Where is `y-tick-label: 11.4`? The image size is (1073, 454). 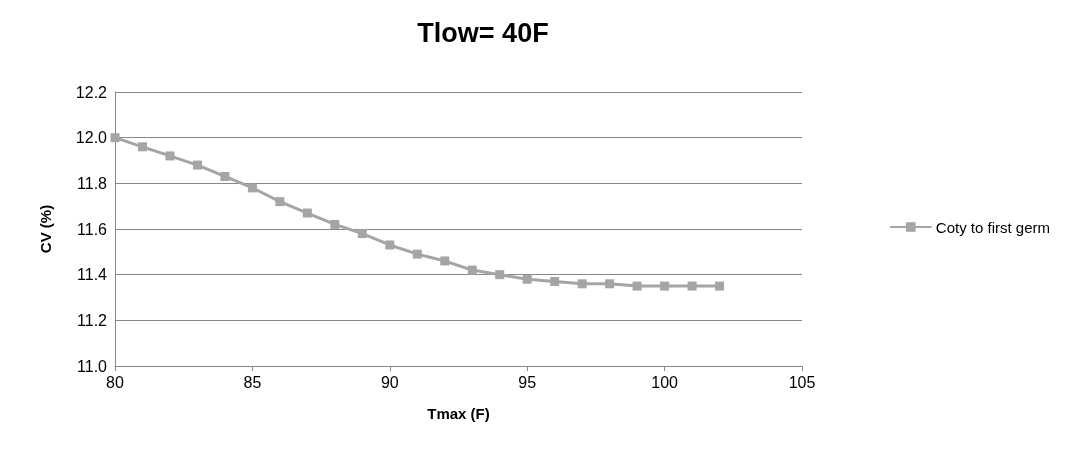
y-tick-label: 11.4 is located at coordinates (92, 275).